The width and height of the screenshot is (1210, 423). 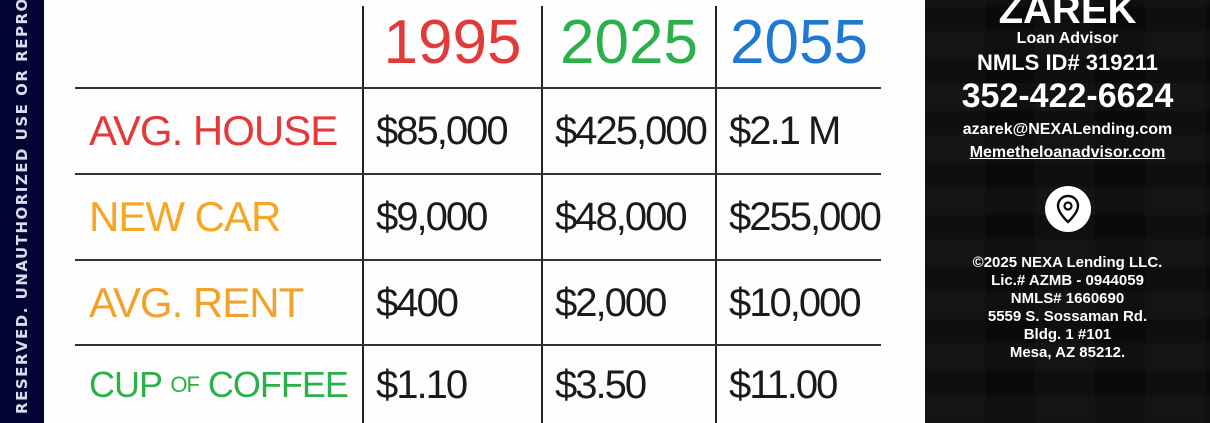 What do you see at coordinates (196, 302) in the screenshot?
I see `row-label-rent: AVG. RENT` at bounding box center [196, 302].